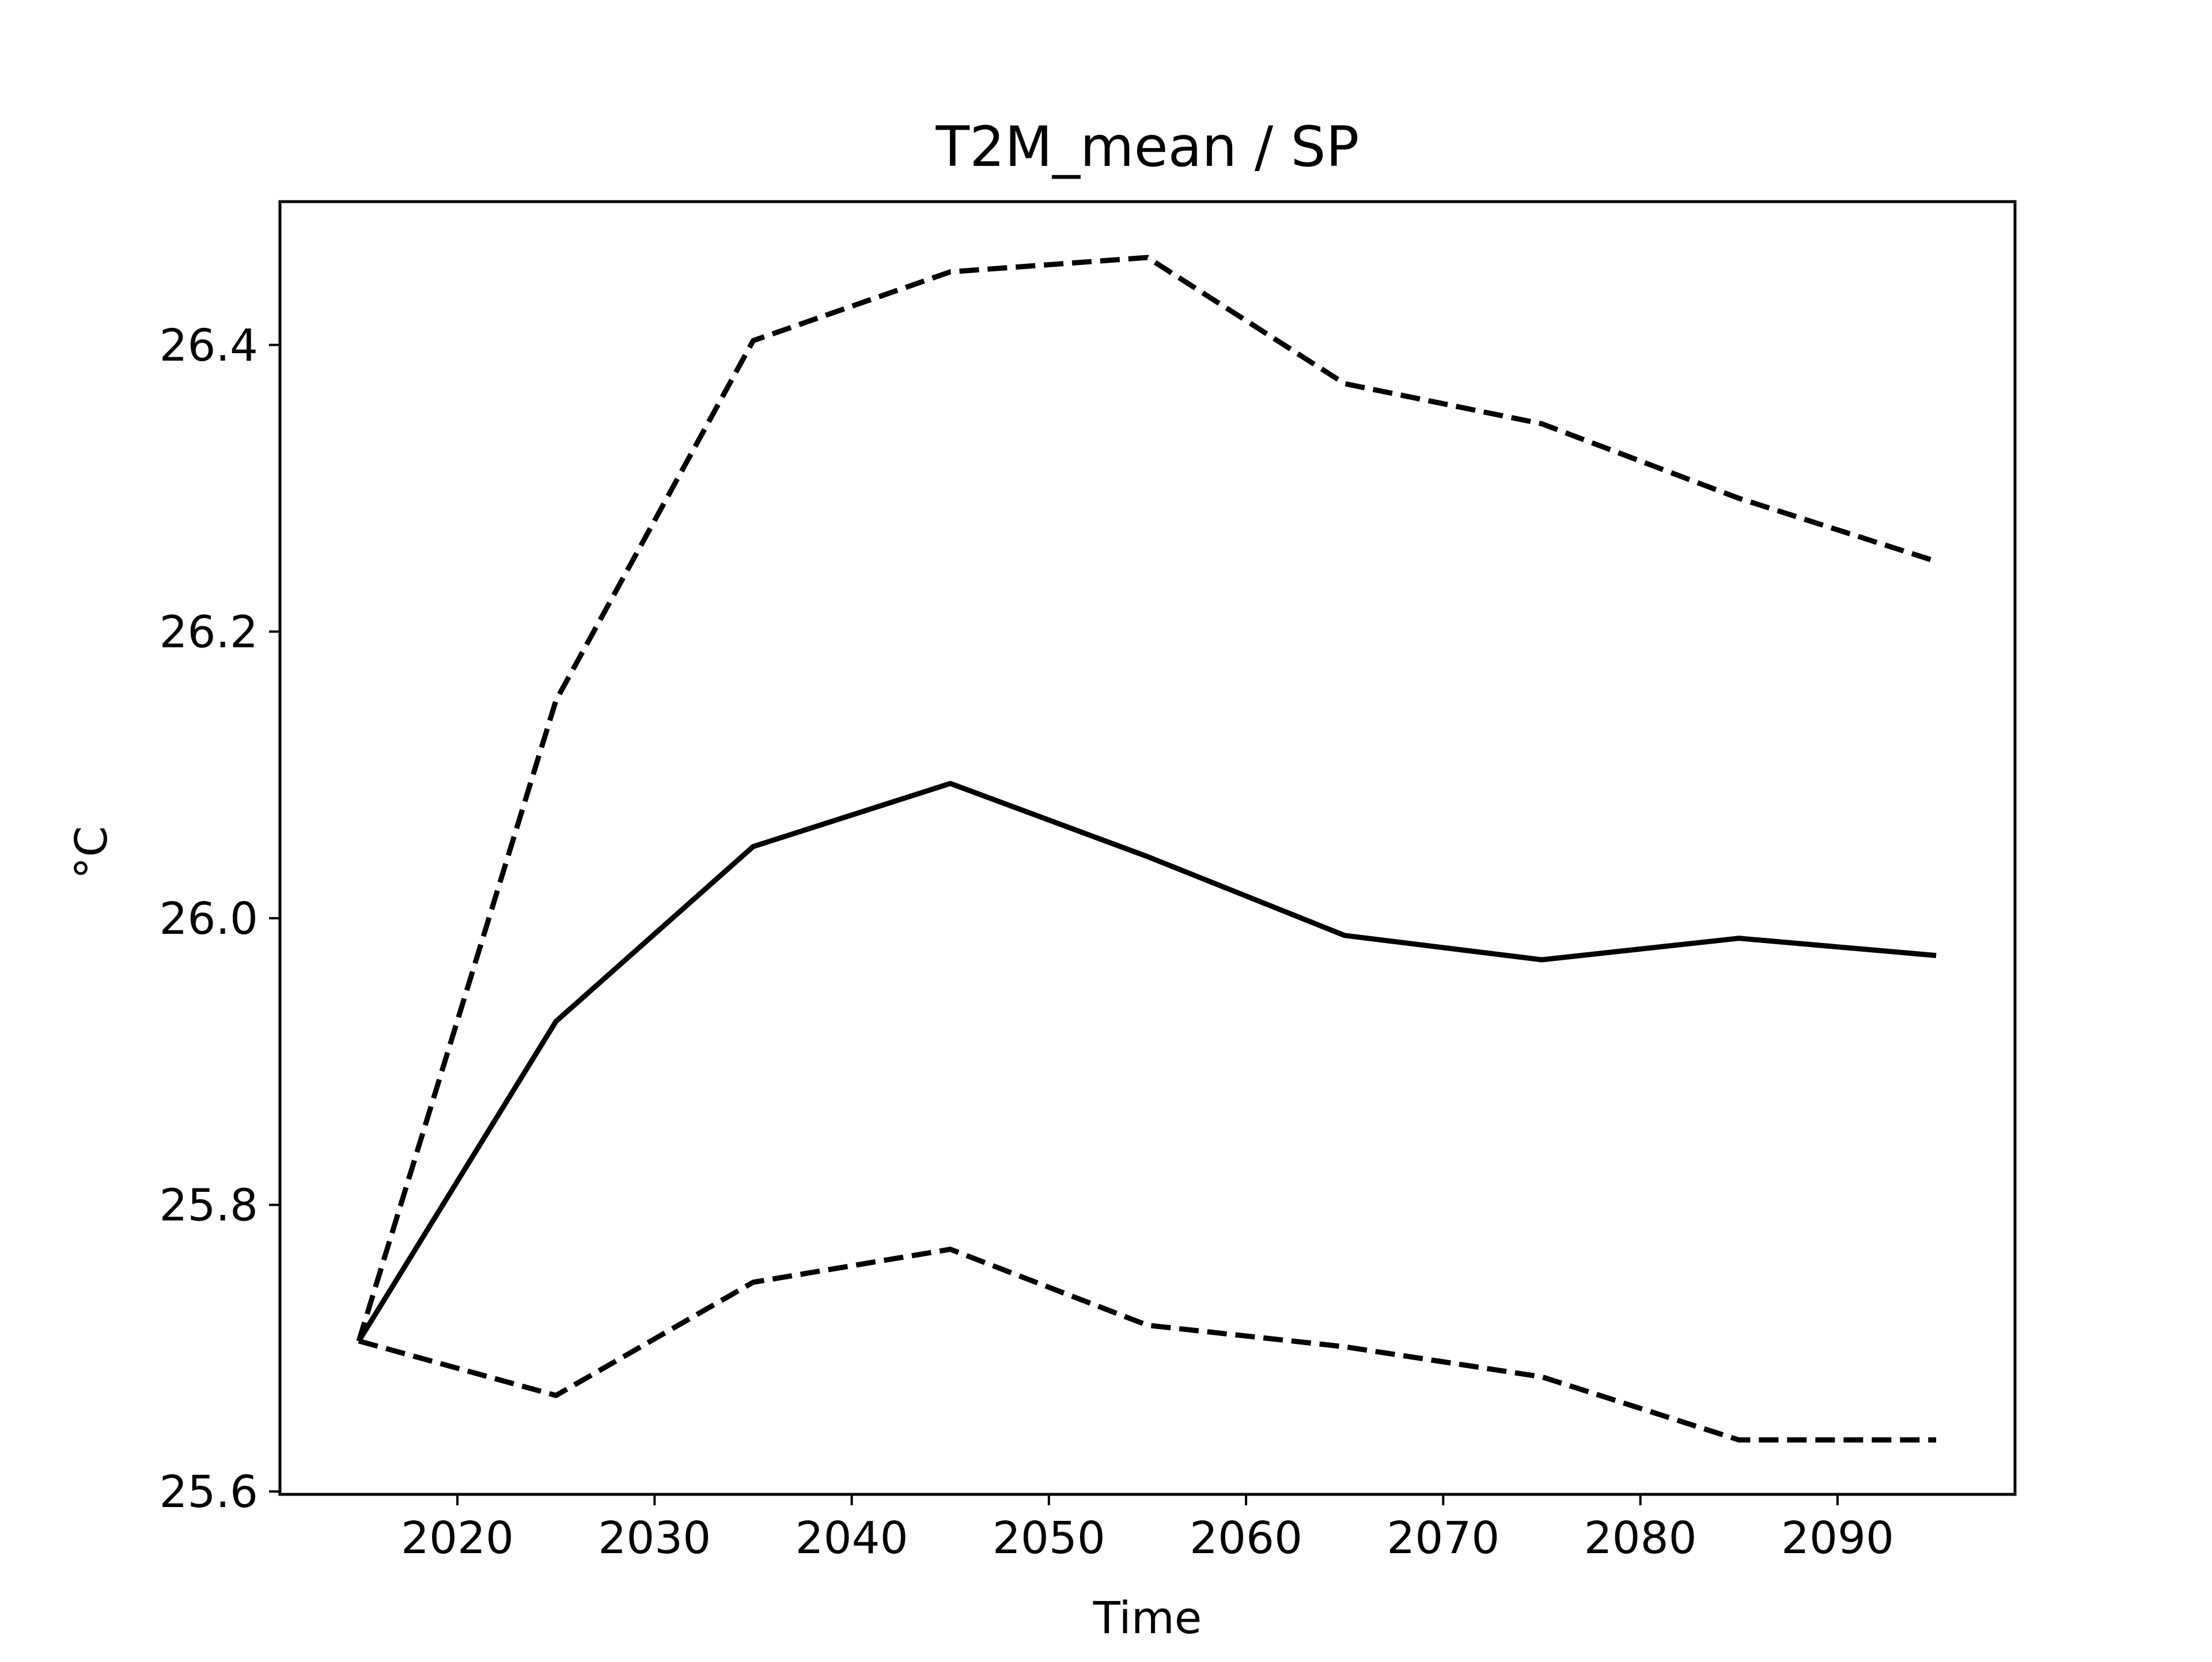 This screenshot has width=2212, height=1662. What do you see at coordinates (1147, 147) in the screenshot?
I see `chart-title: T2M_mean / SP` at bounding box center [1147, 147].